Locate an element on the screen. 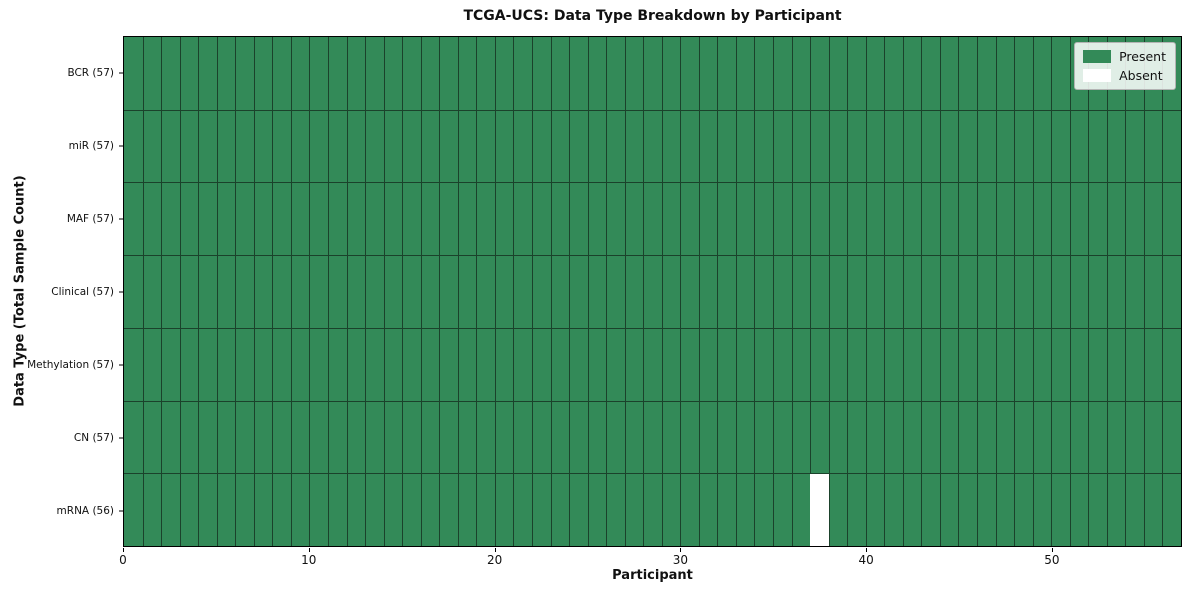 The width and height of the screenshot is (1200, 600). legend-item-absent: Absent is located at coordinates (1124, 75).